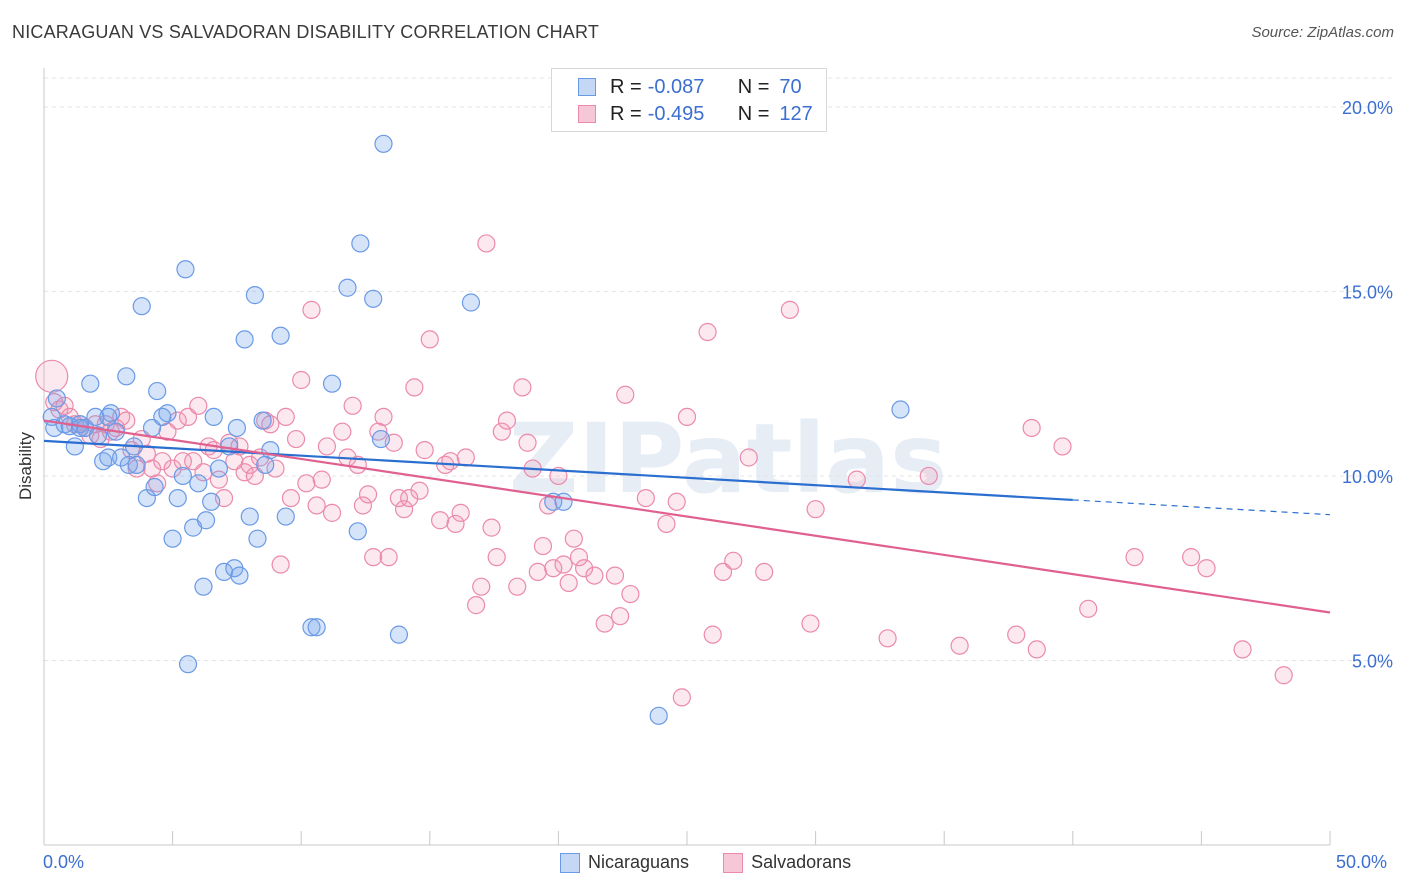 Image resolution: width=1406 pixels, height=892 pixels. Describe the element at coordinates (558, 470) in the screenshot. I see `nicaraguan-trend-line` at that location.